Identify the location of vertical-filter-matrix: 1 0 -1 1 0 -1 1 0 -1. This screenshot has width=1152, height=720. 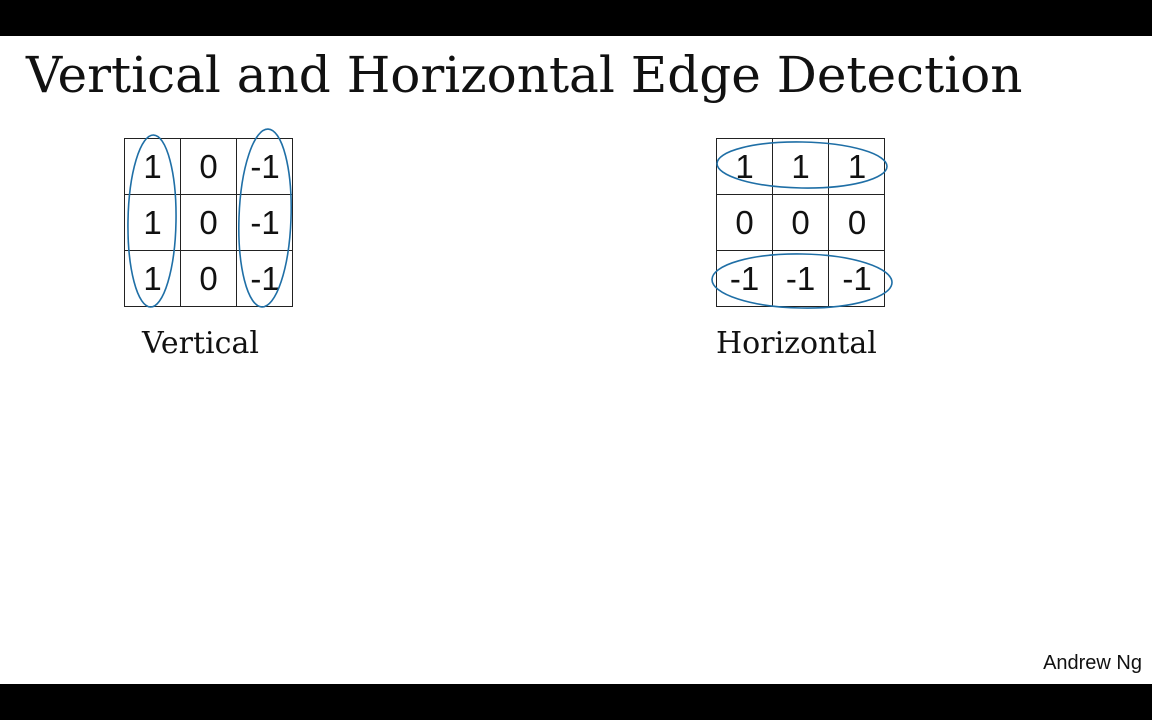
(208, 222).